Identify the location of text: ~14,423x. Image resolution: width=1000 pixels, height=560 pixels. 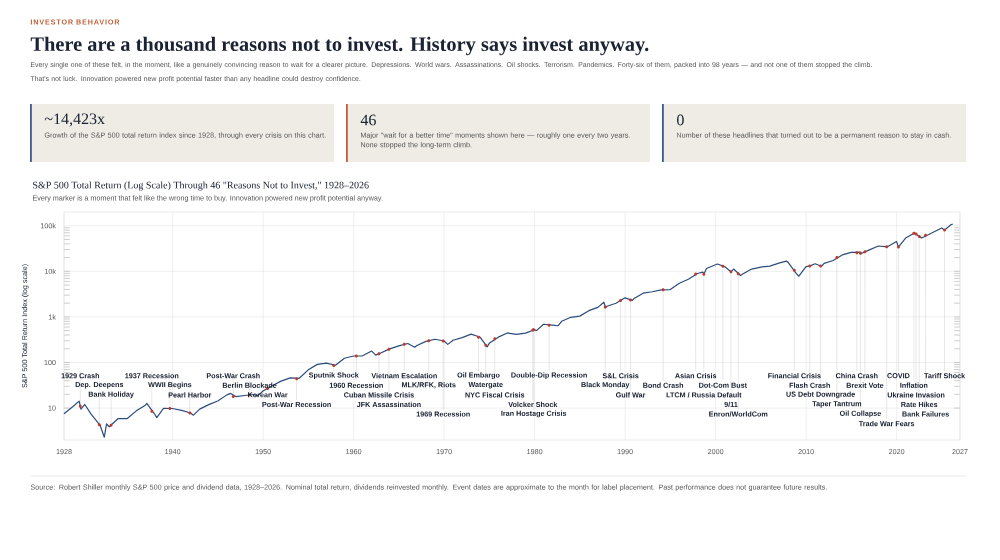
(74, 120).